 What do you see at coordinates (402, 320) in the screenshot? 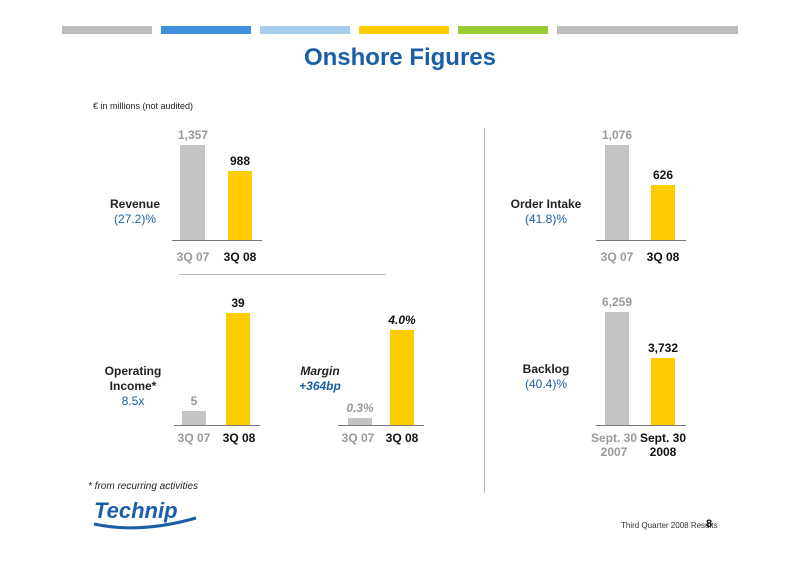
I see `margin-value-3q08: 4.0%` at bounding box center [402, 320].